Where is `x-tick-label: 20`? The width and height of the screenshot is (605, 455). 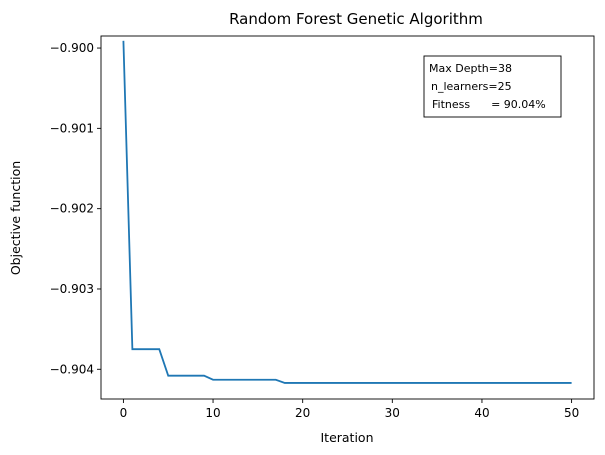
x-tick-label: 20 is located at coordinates (302, 413).